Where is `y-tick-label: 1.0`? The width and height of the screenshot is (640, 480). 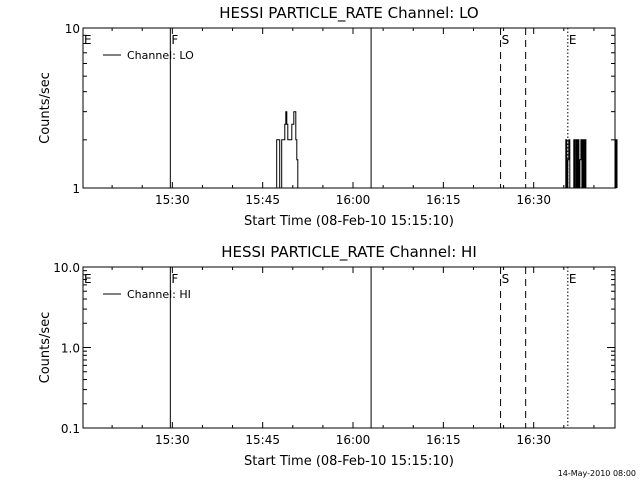
y-tick-label: 1.0 is located at coordinates (70, 349).